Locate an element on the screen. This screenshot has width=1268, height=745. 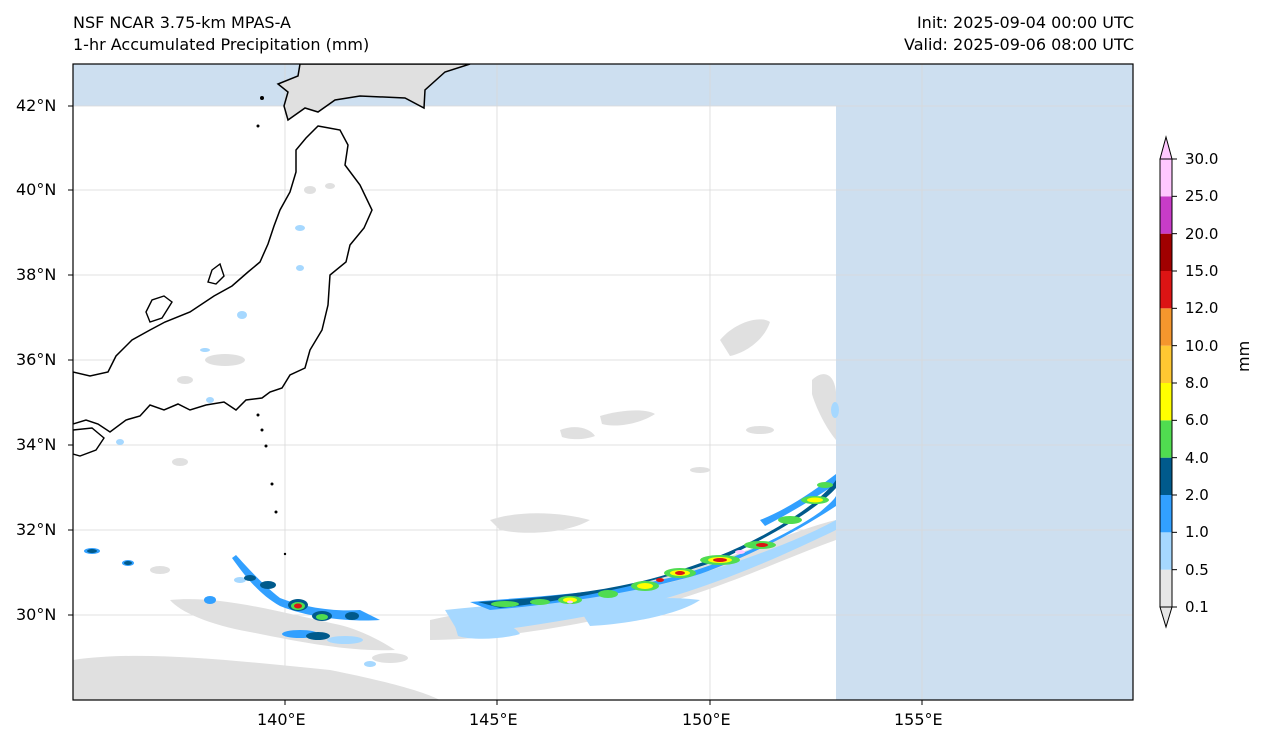
lon-tick-145: 145°E is located at coordinates (493, 719).